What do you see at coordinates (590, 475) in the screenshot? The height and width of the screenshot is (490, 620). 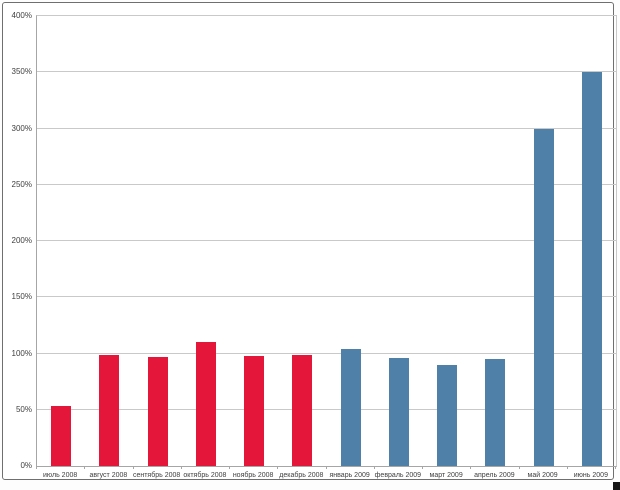 I see `x-axis-label: июнь 2009` at bounding box center [590, 475].